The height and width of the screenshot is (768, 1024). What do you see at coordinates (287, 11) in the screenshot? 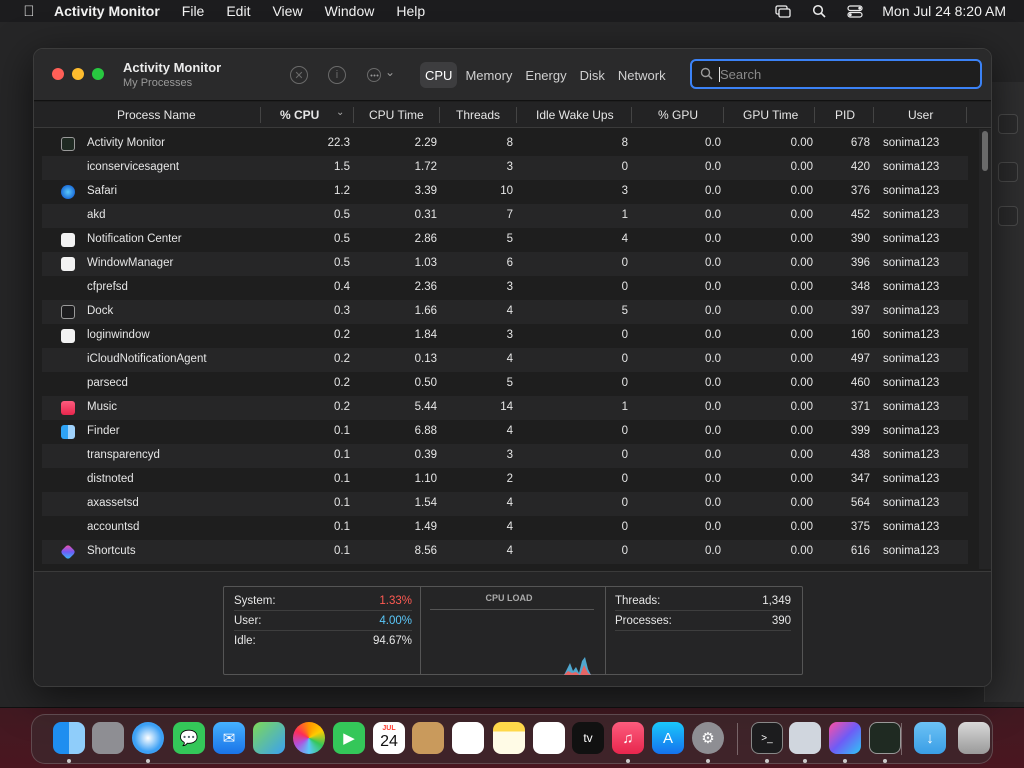
I see `menu-view: View` at bounding box center [287, 11].